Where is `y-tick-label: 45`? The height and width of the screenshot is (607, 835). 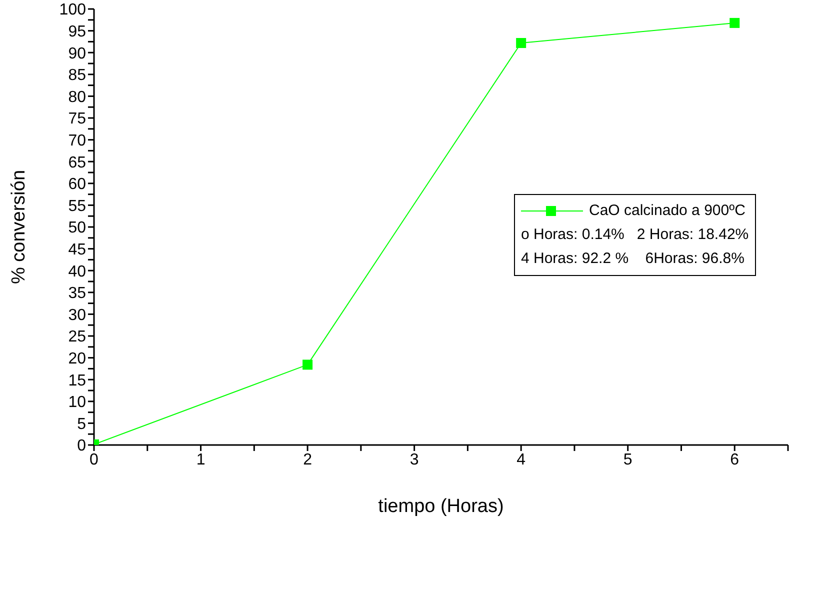
y-tick-label: 45 is located at coordinates (77, 249).